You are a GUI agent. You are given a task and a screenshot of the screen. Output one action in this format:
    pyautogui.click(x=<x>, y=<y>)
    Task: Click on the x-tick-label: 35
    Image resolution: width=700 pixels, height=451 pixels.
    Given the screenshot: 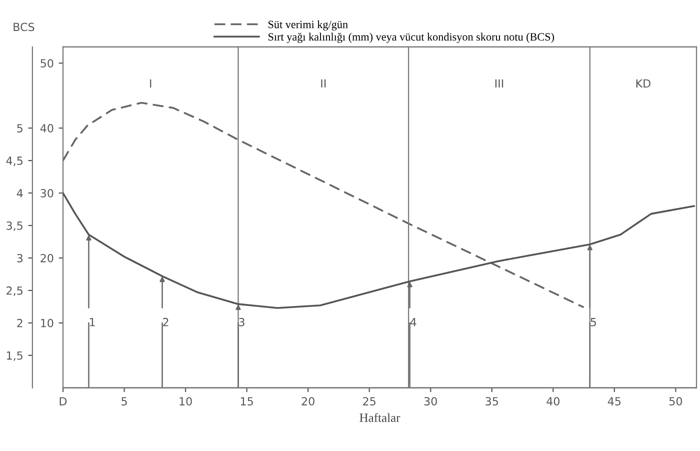 What is the action you would take?
    pyautogui.click(x=492, y=401)
    